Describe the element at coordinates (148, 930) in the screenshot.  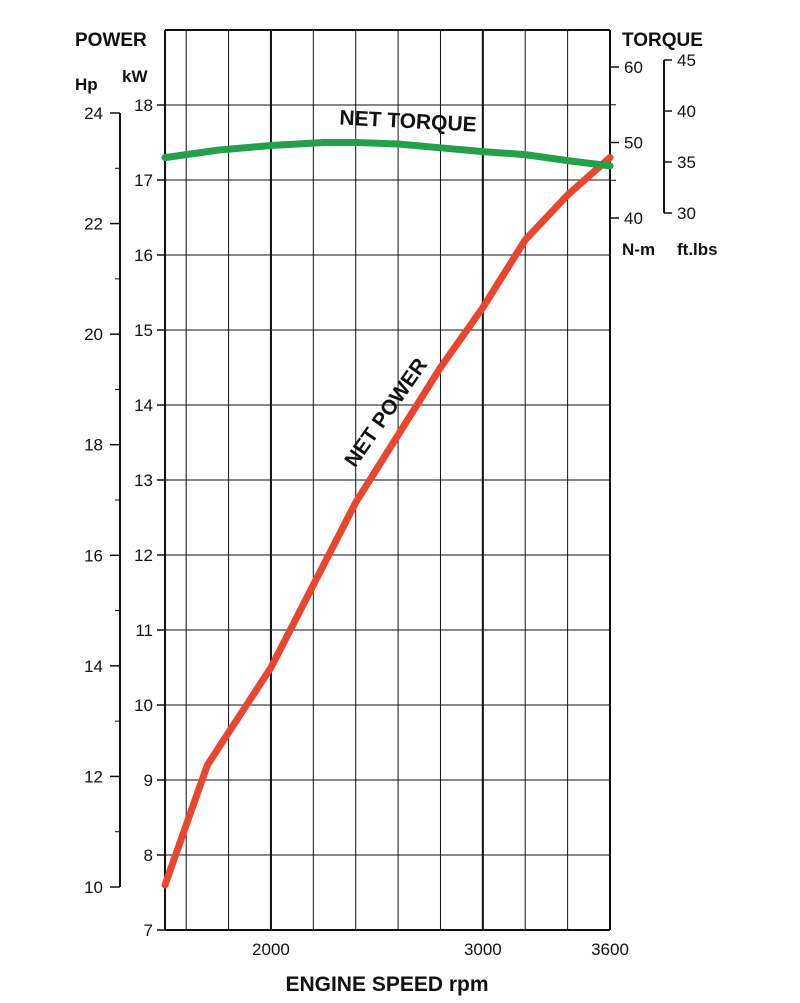
I see `kw-tick-label: 7` at that location.